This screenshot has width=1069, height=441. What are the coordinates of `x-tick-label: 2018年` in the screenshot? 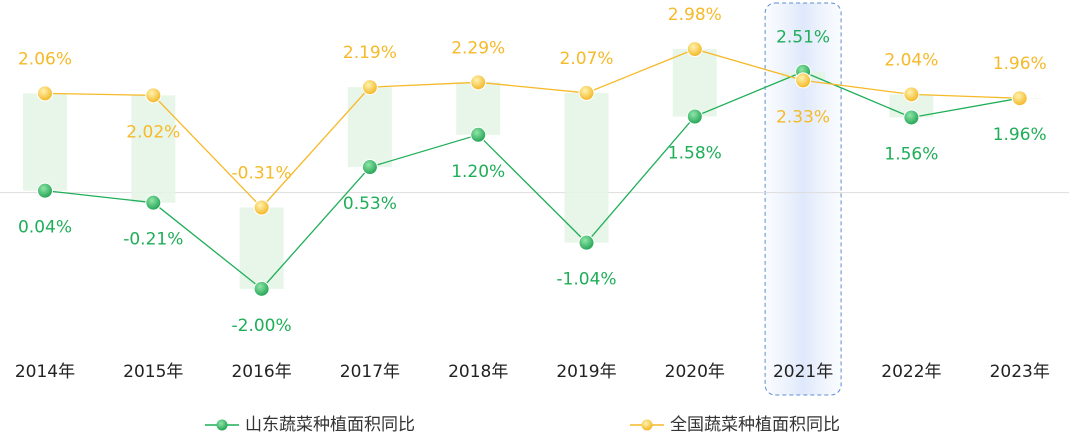 It's located at (478, 372).